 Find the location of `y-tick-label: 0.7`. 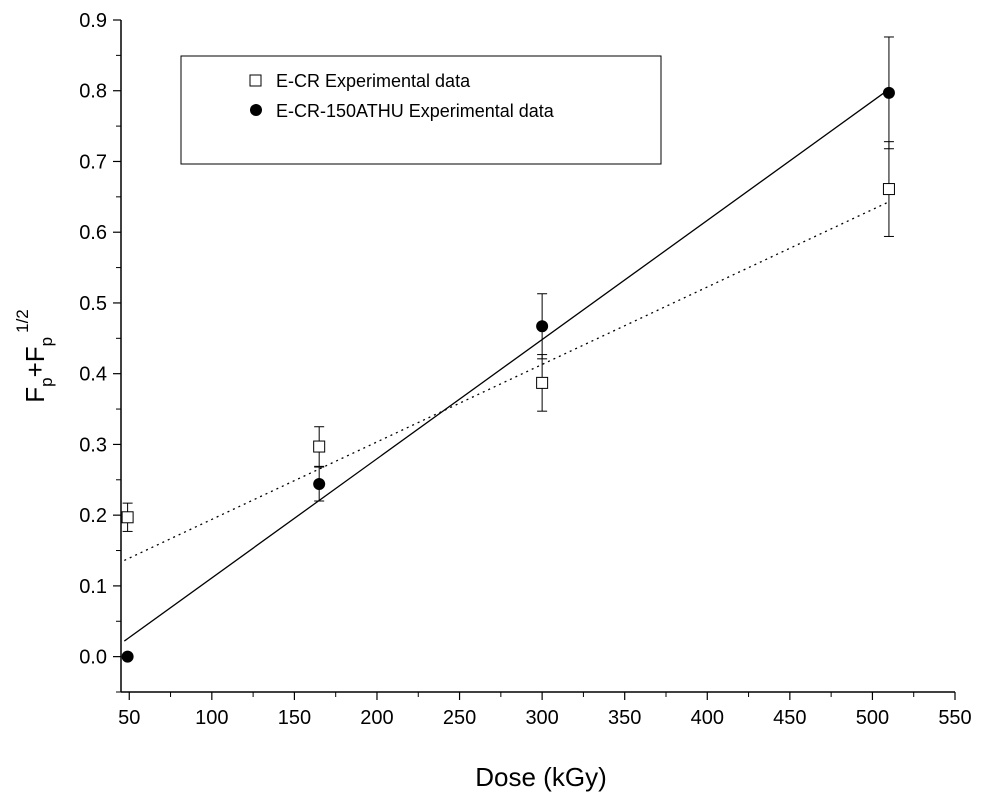

y-tick-label: 0.7 is located at coordinates (93, 162).